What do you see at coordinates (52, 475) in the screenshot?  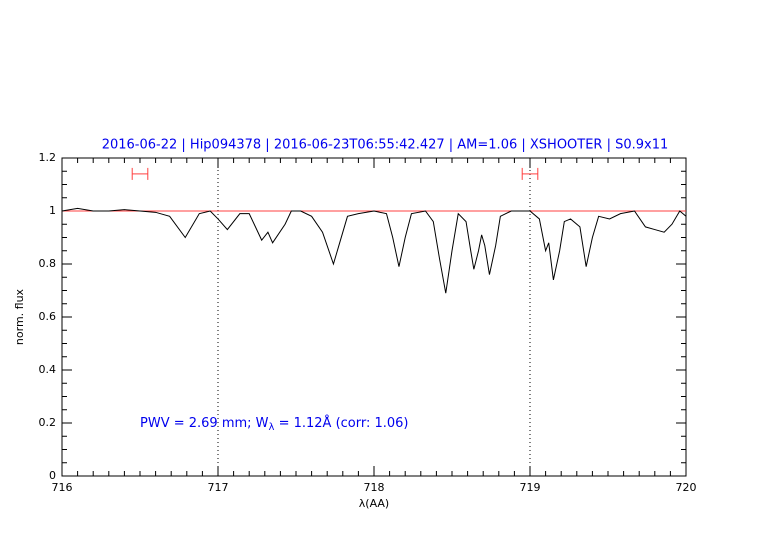 I see `y-tick-label: 0` at bounding box center [52, 475].